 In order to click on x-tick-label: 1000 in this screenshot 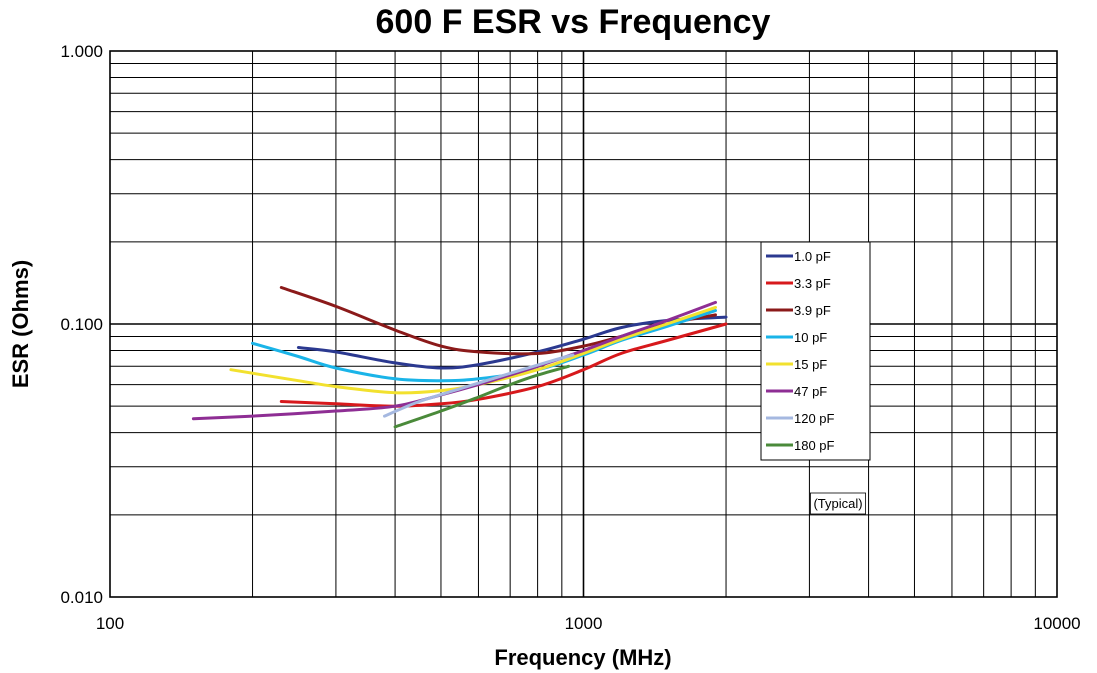, I will do `click(584, 623)`.